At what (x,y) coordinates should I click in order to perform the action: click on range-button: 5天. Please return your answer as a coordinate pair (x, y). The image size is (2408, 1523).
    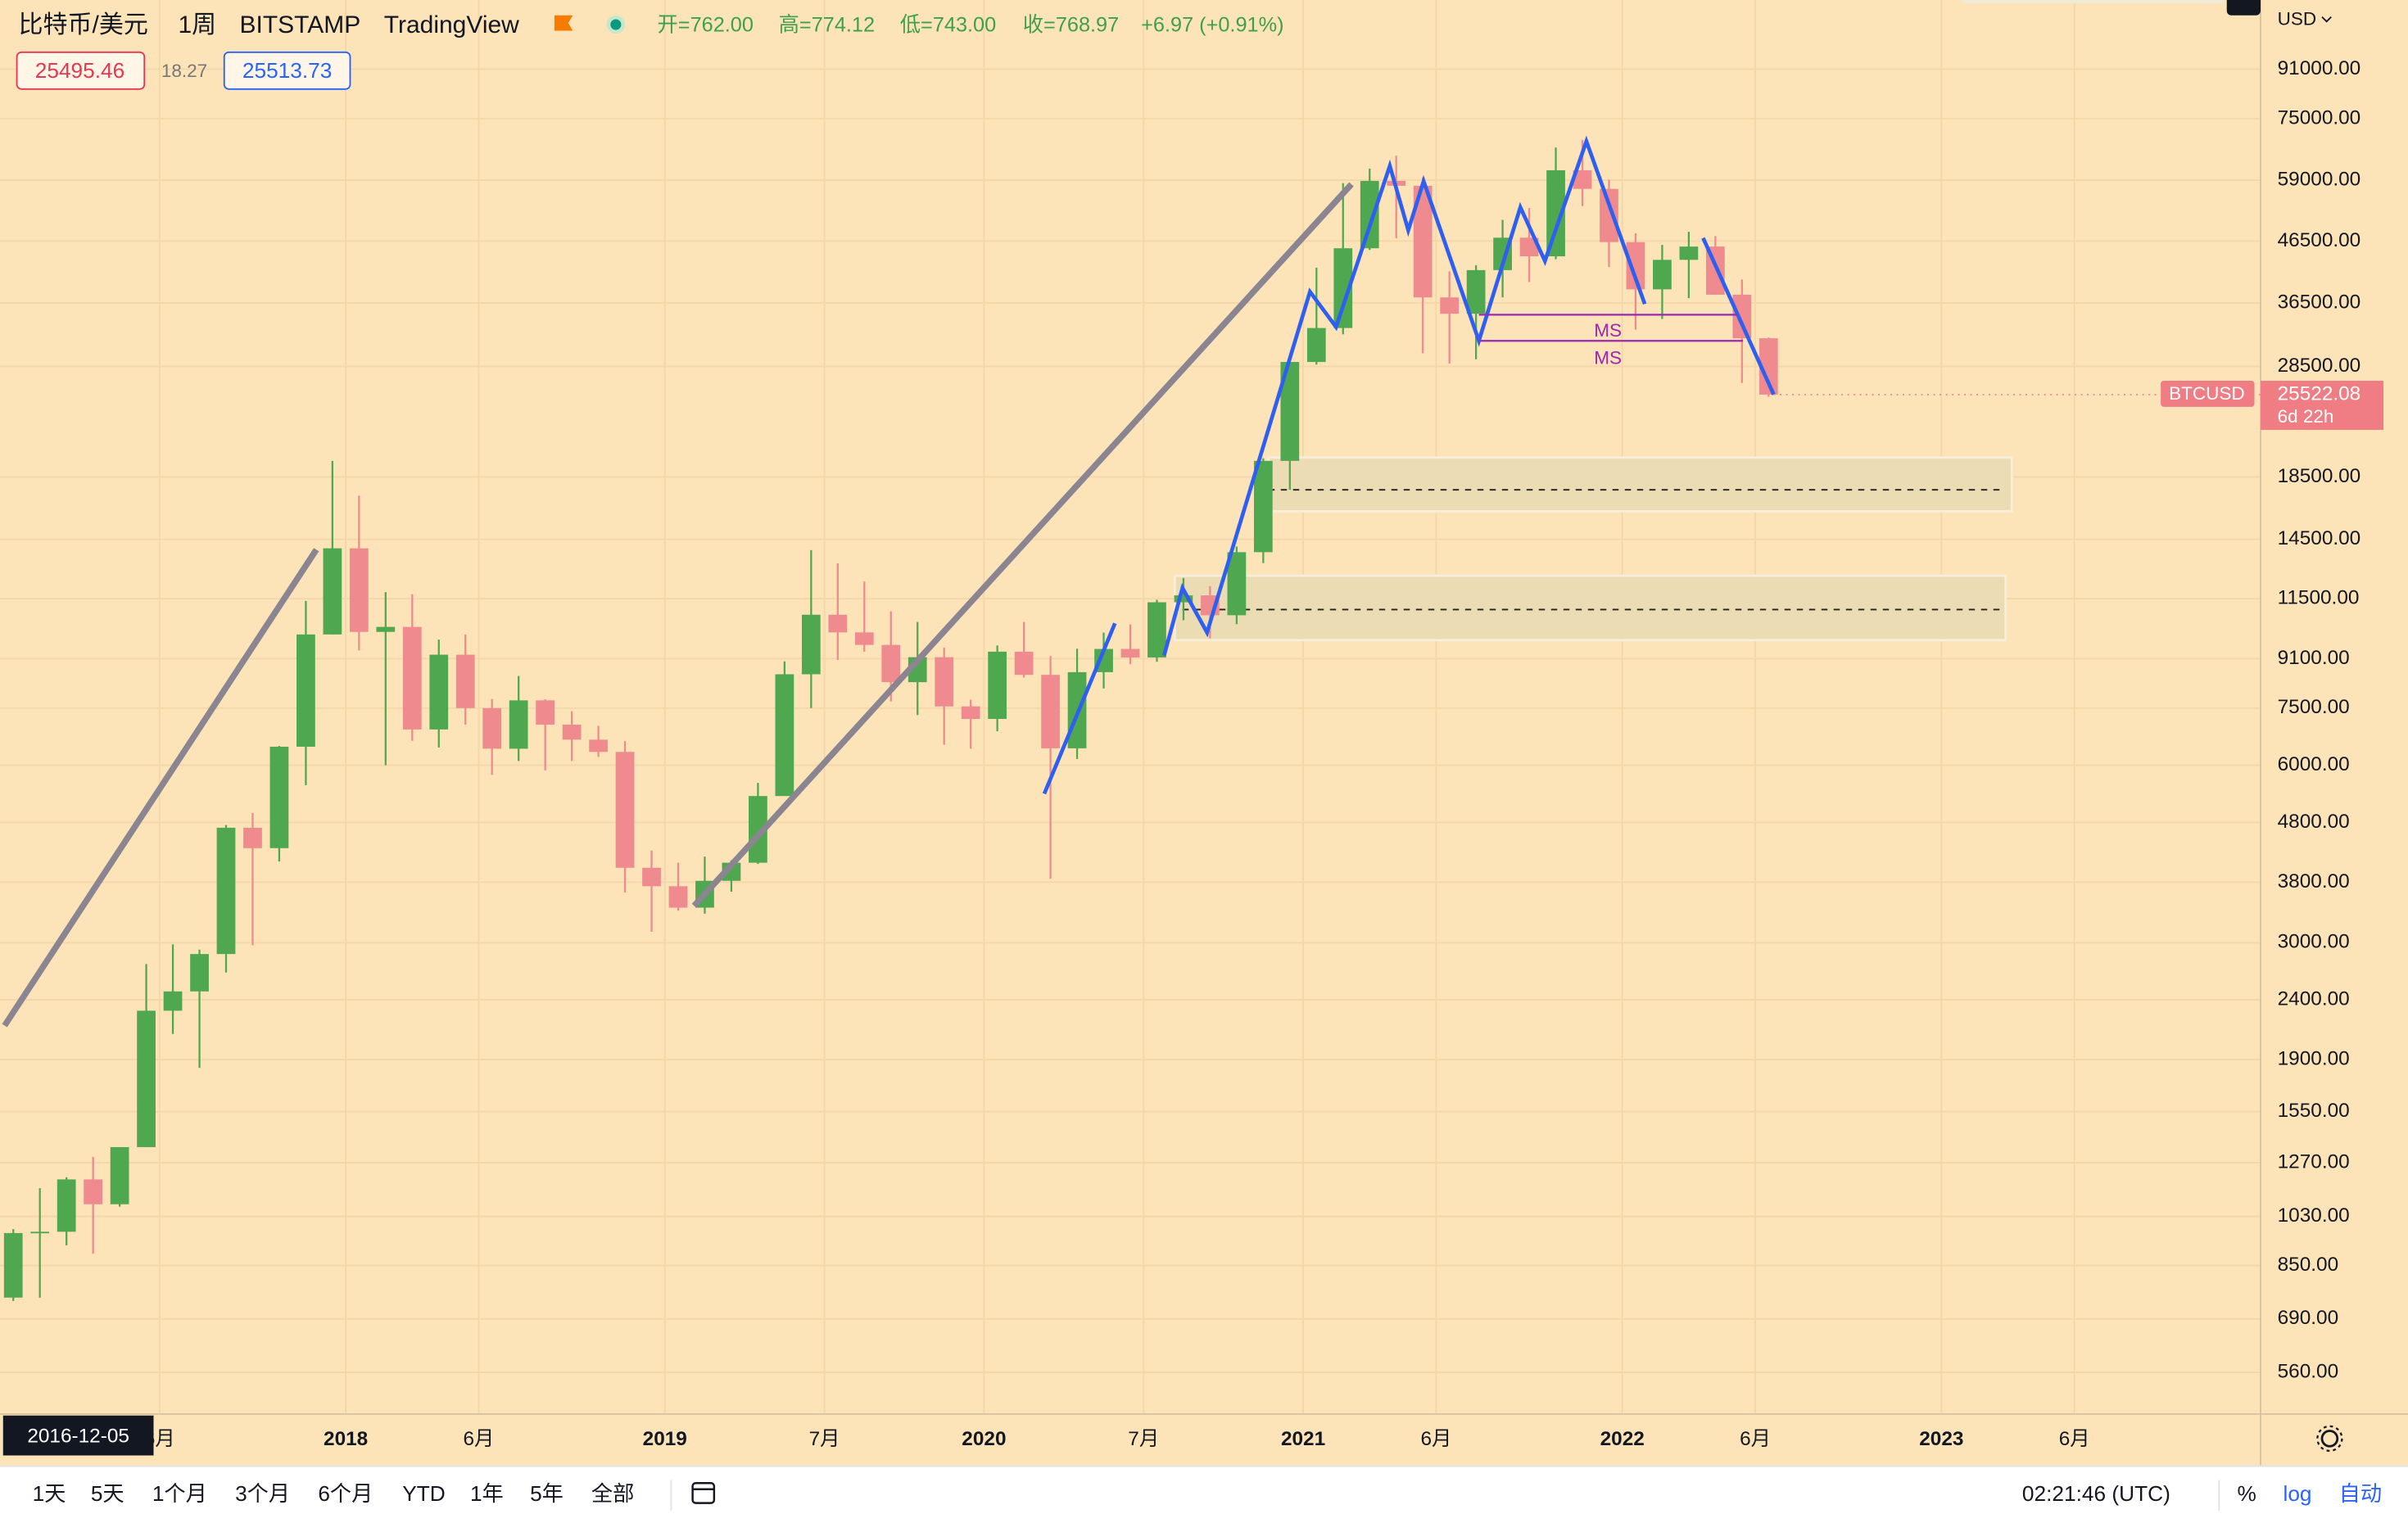
    Looking at the image, I should click on (107, 1493).